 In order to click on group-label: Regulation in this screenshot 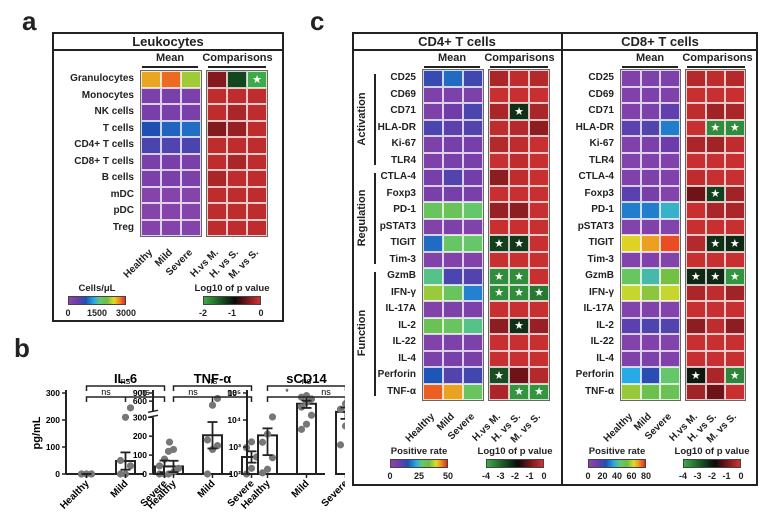, I will do `click(362, 217)`.